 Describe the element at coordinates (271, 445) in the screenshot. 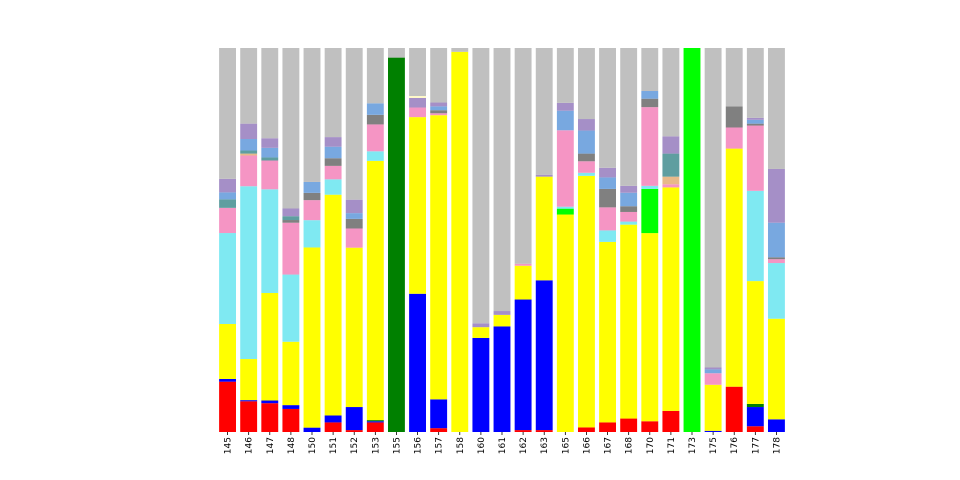

I see `x-tick-label-147: 147` at that location.